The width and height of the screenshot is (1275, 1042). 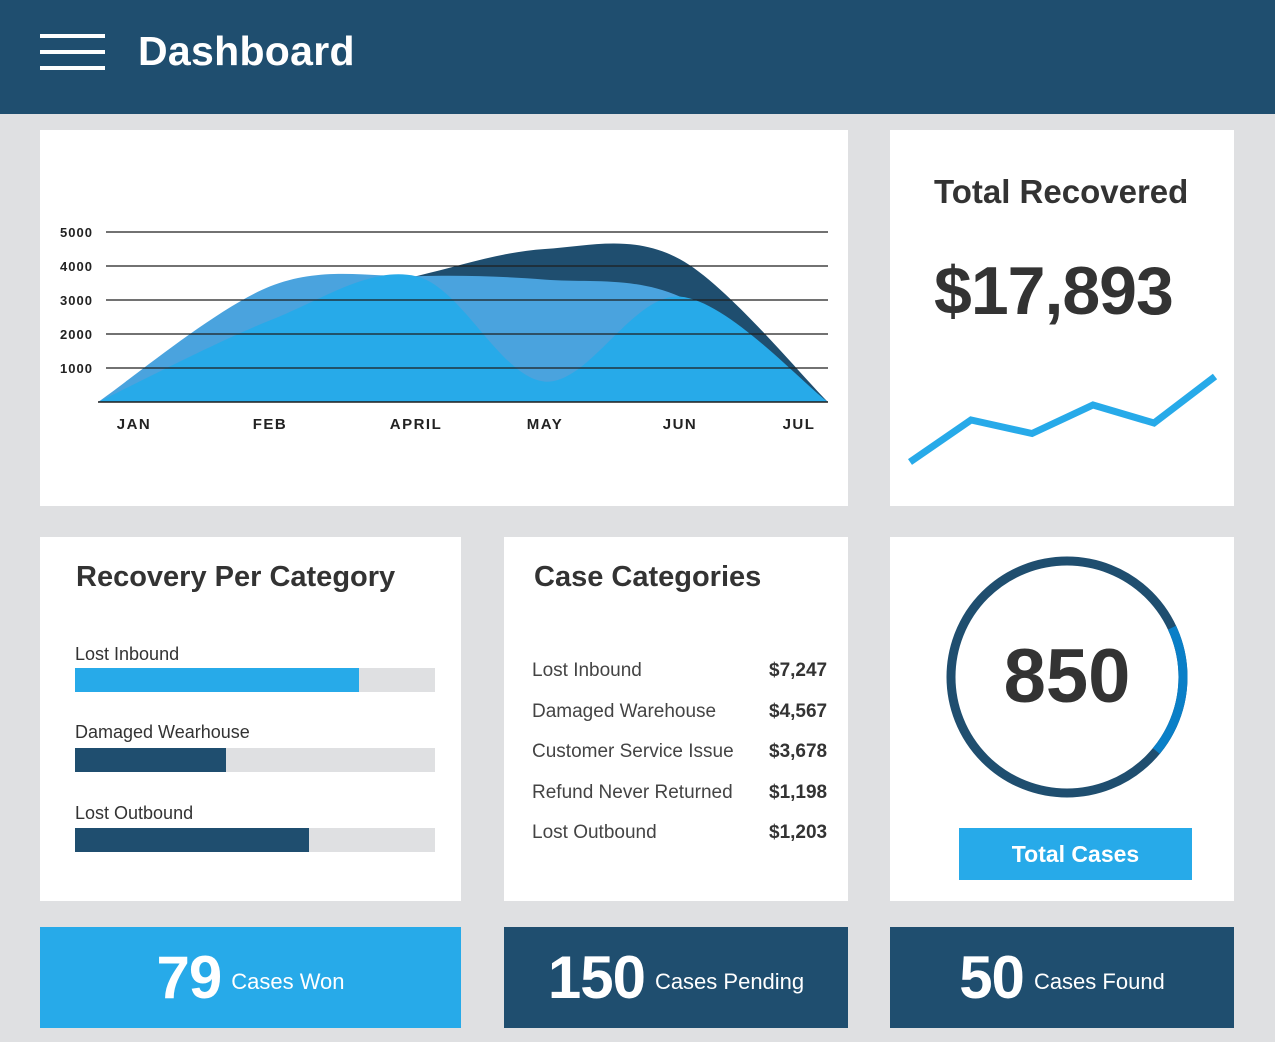 I want to click on total-recovered-title: Total Recovered, so click(x=1061, y=191).